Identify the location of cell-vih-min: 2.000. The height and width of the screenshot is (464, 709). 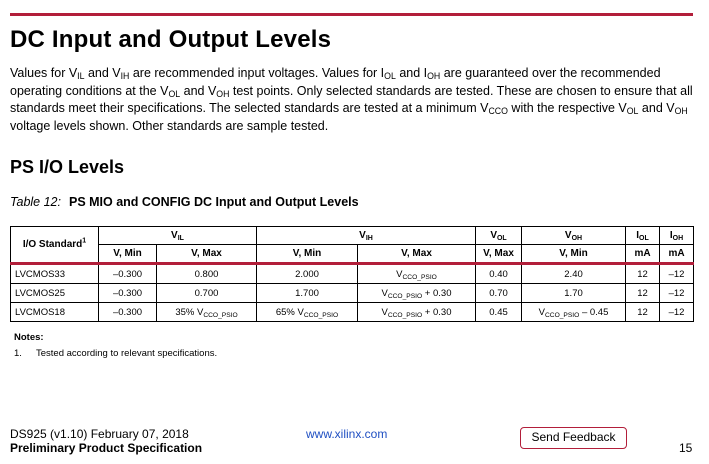
(307, 273).